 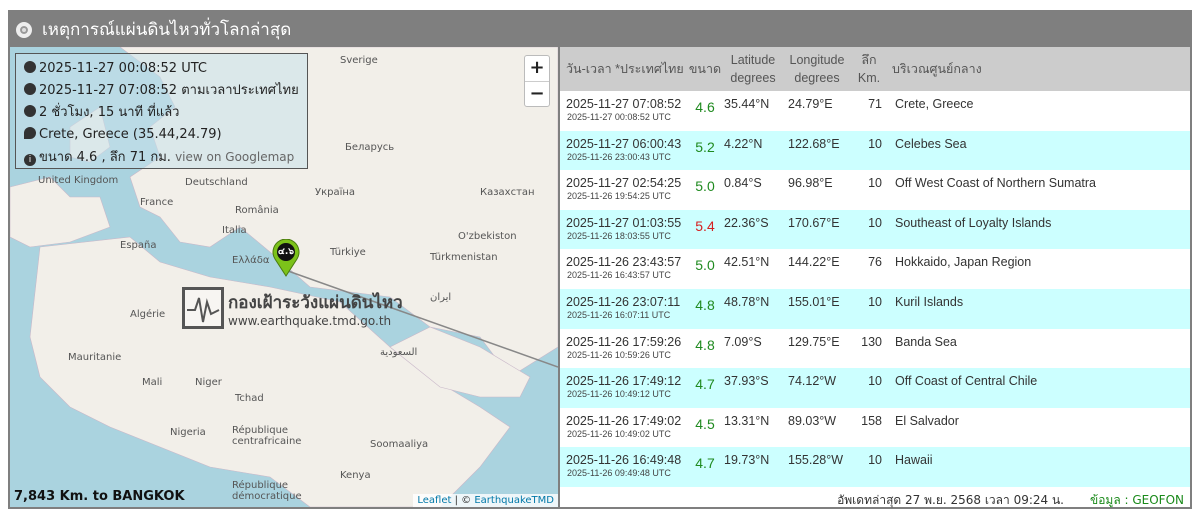 I want to click on radio-icon, so click(x=24, y=29).